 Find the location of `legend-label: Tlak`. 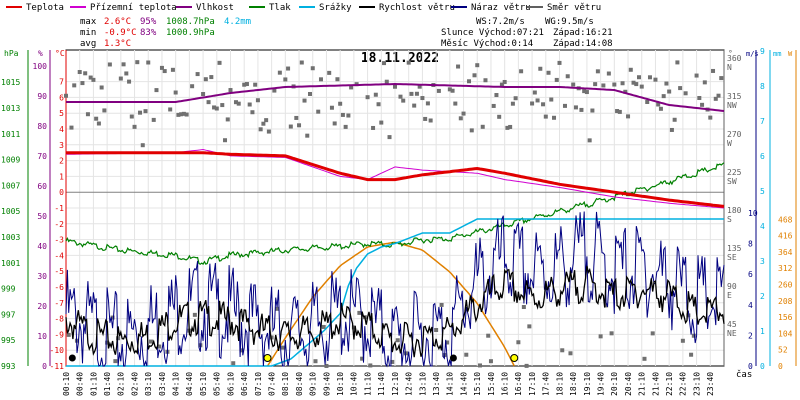

legend-label: Tlak is located at coordinates (280, 8).